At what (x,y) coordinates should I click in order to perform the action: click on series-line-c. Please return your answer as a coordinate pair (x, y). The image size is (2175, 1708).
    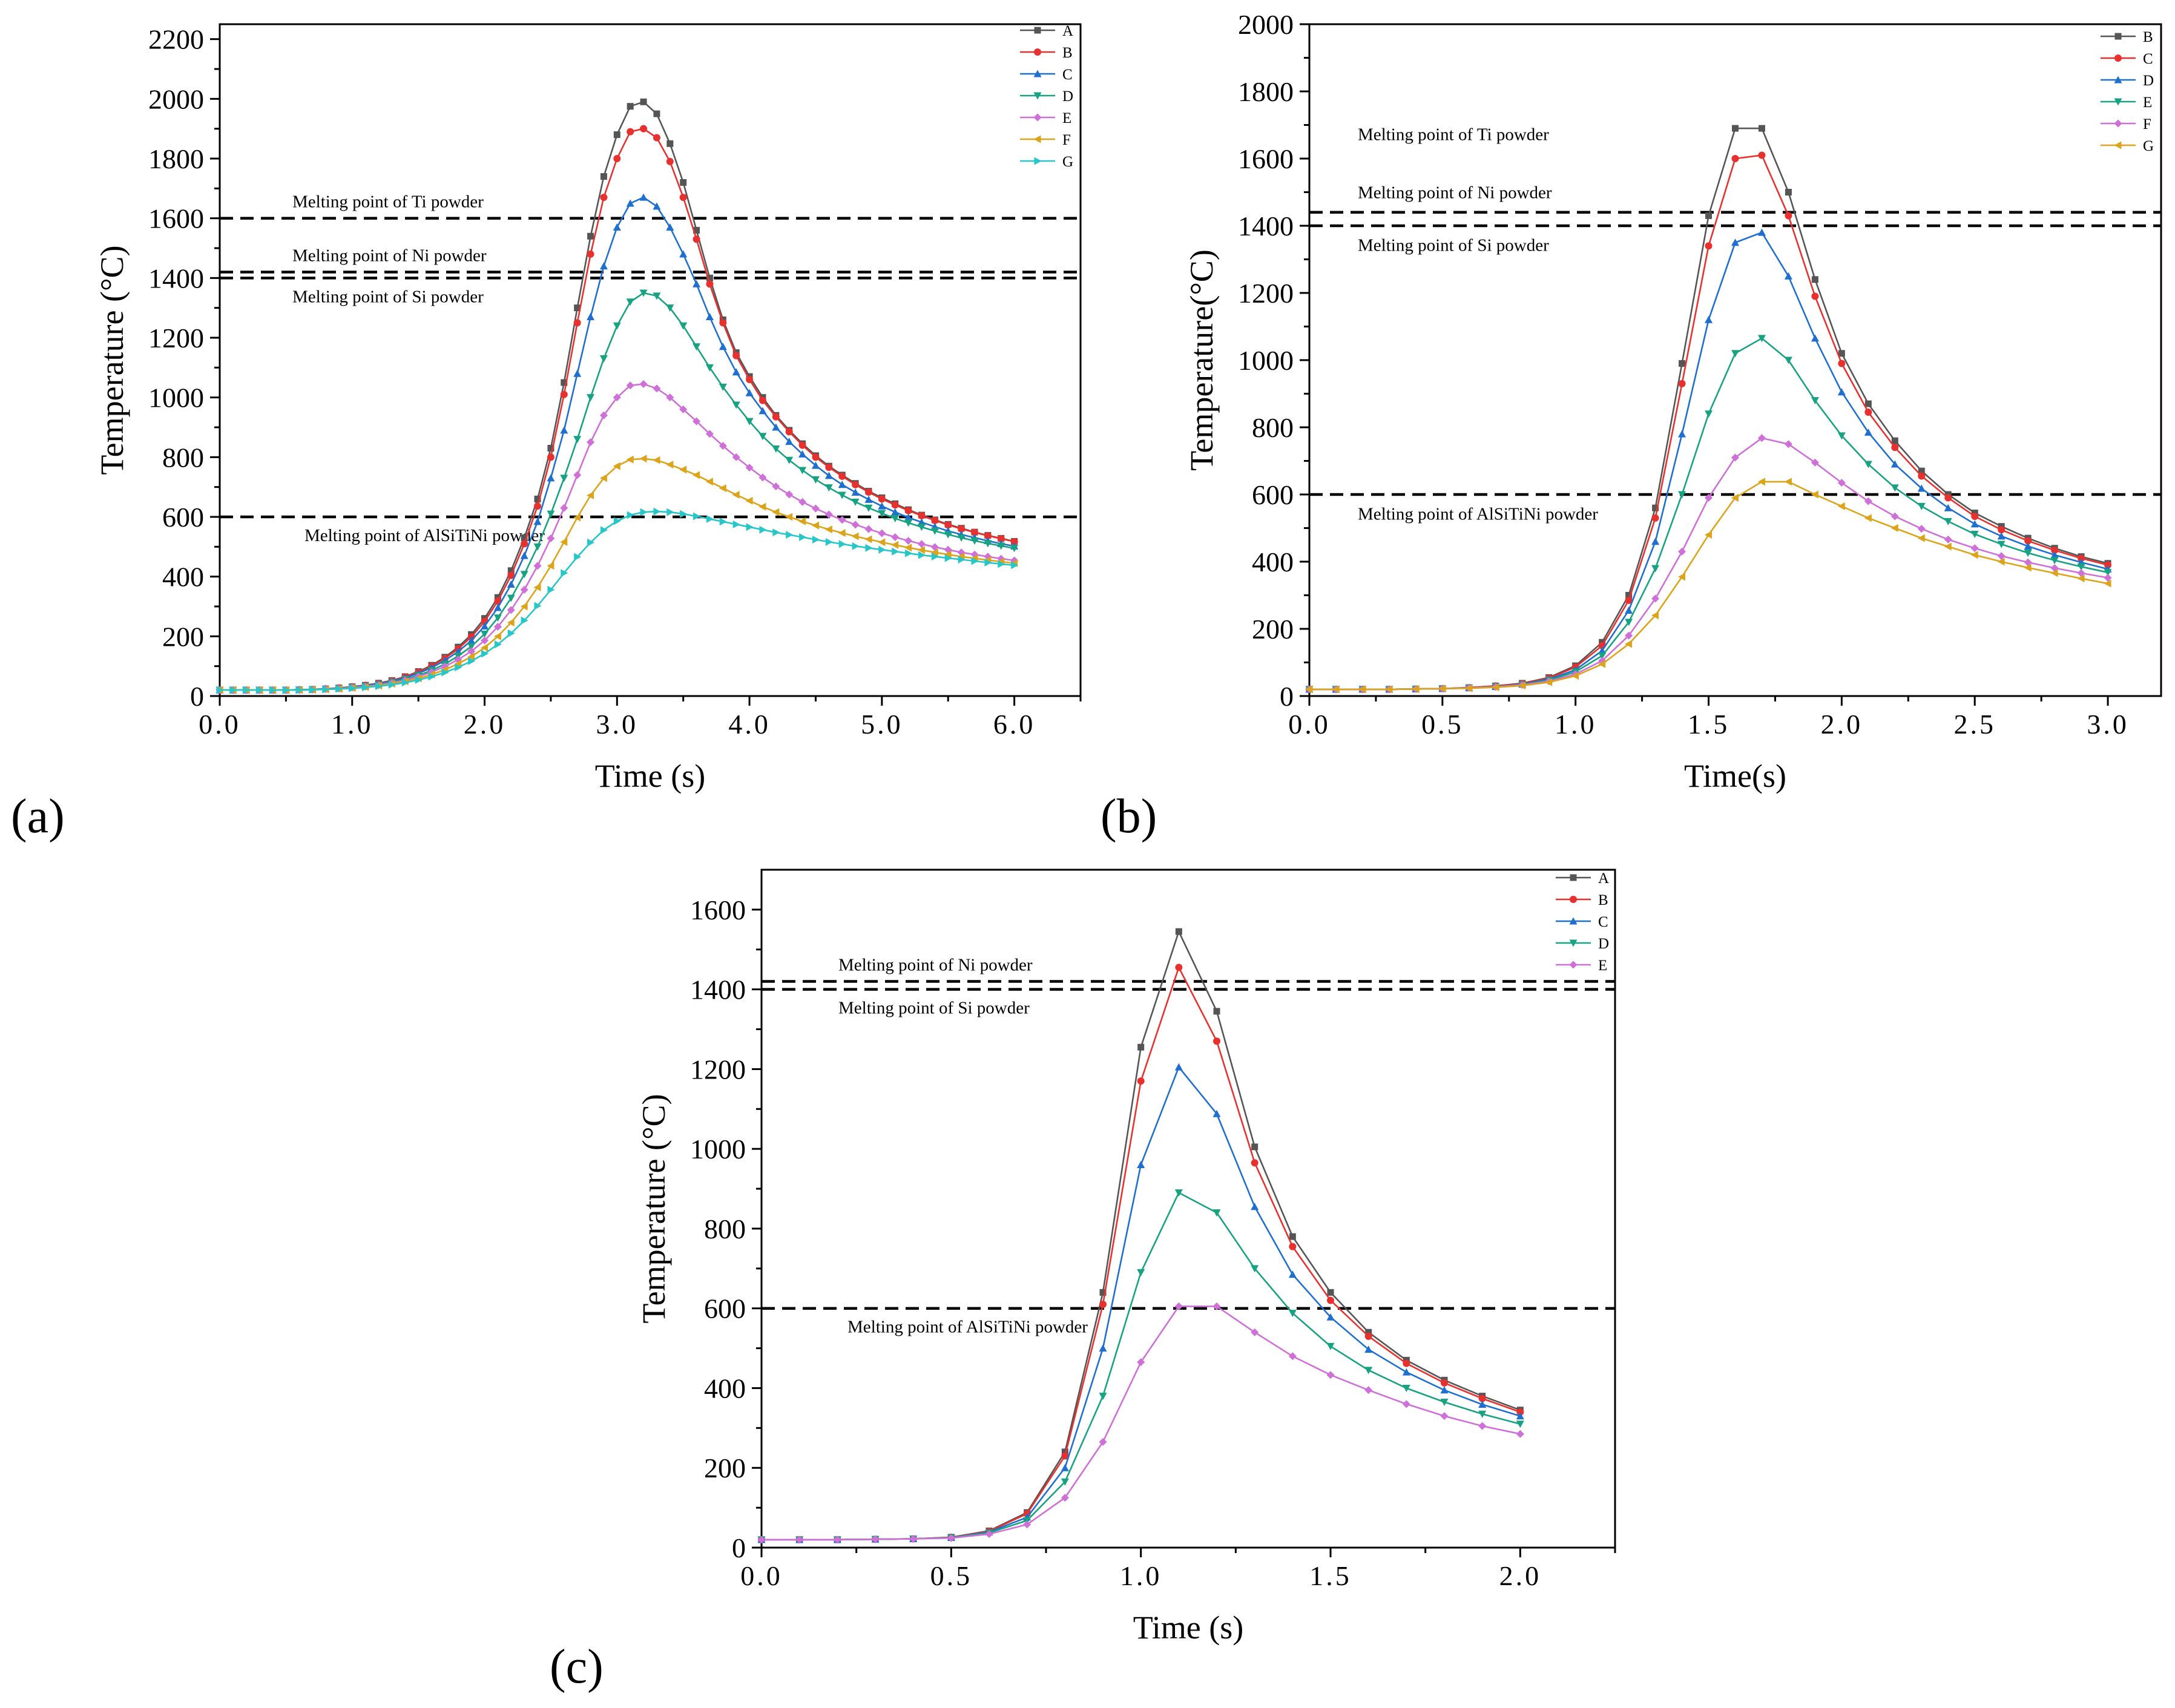
    Looking at the image, I should click on (1141, 1303).